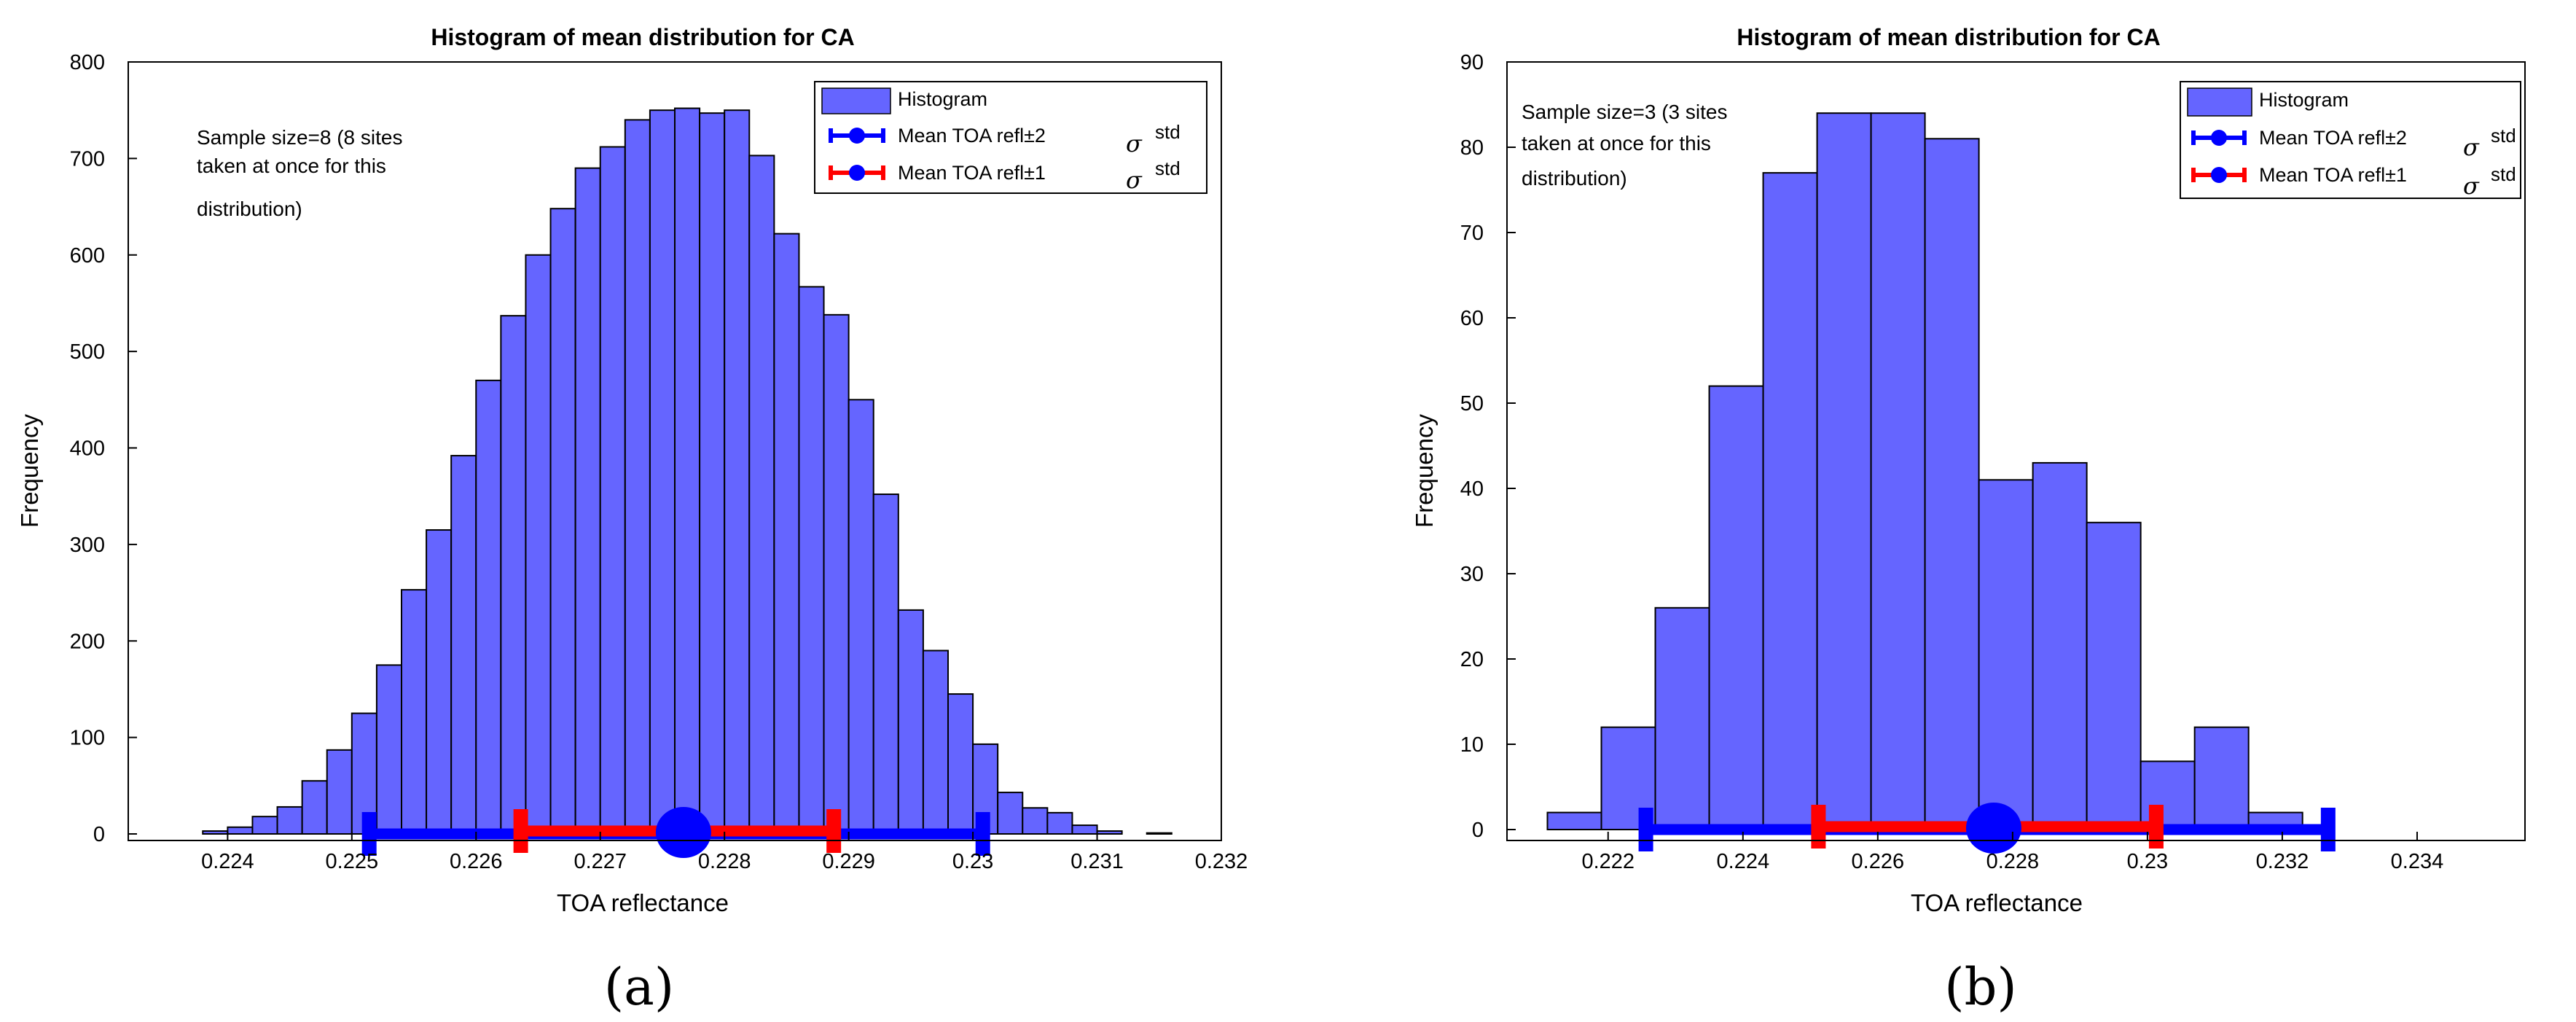 This screenshot has width=2576, height=1022. Describe the element at coordinates (87, 545) in the screenshot. I see `y-tick-label: 300` at that location.